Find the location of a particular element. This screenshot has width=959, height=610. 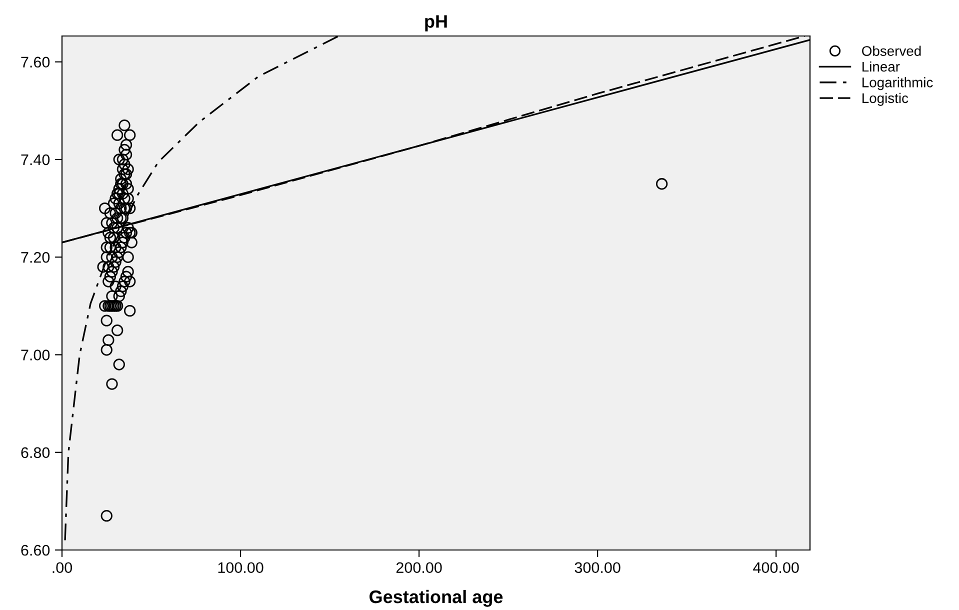

y-tick-label: 6.60 is located at coordinates (35, 550).